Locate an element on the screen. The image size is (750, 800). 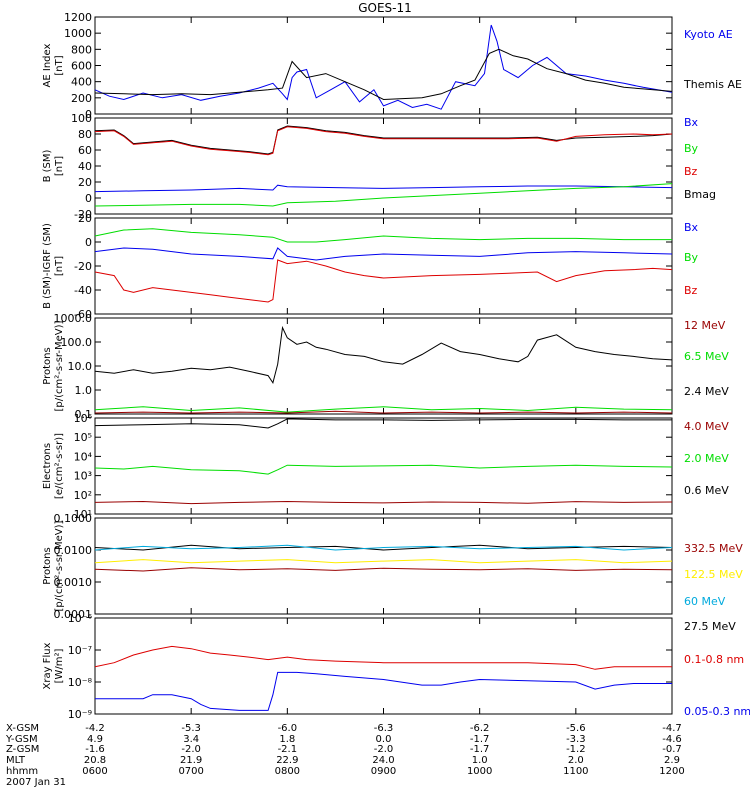
legend-label-xray-0: 0.1-0.8 nm is located at coordinates (714, 659).